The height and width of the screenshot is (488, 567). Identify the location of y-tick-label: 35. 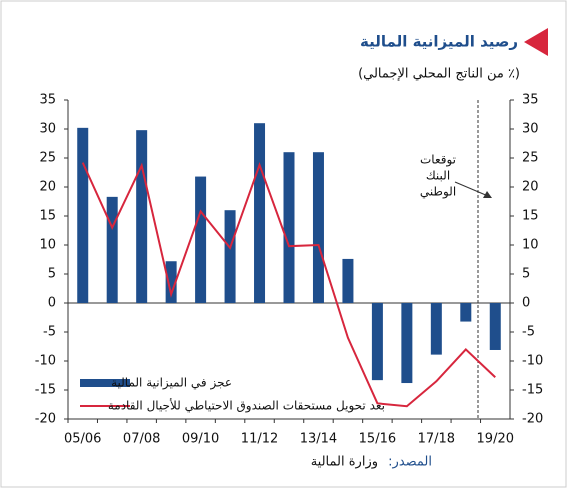
(47, 100).